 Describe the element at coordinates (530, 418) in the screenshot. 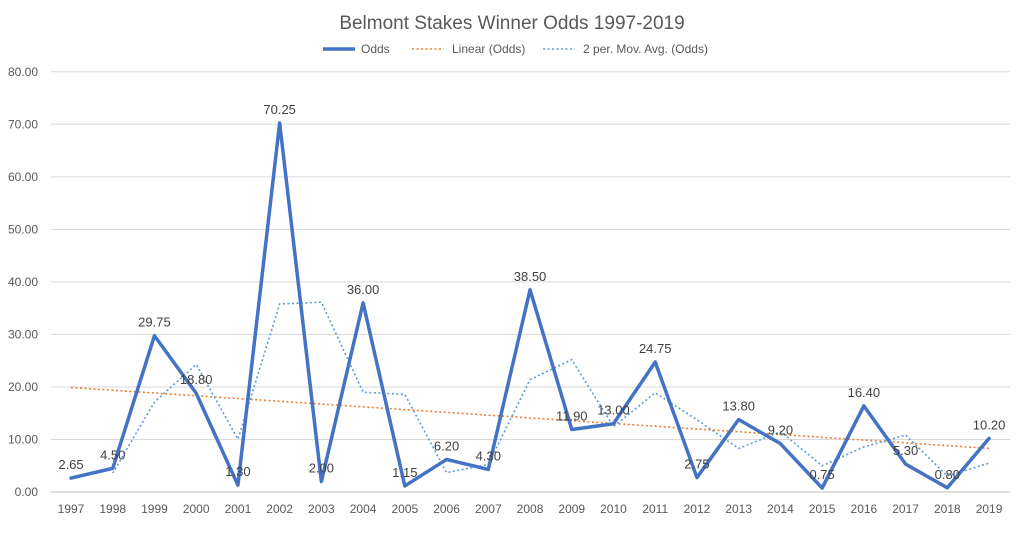

I see `series-line-linear-trend` at that location.